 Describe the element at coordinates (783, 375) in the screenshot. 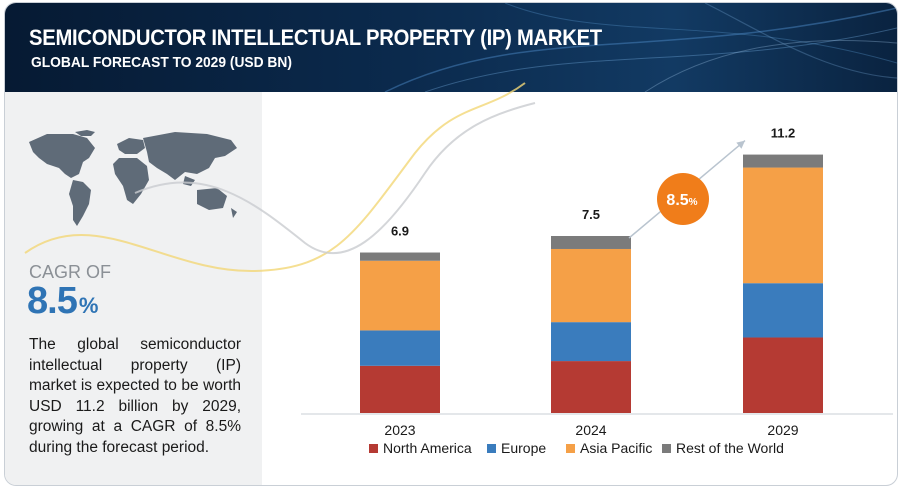

I see `bar-segment-north-america-2029` at that location.